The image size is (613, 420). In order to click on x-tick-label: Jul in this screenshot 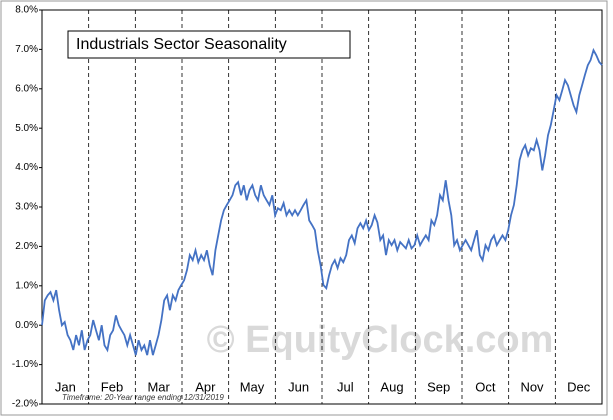, I will do `click(345, 386)`.